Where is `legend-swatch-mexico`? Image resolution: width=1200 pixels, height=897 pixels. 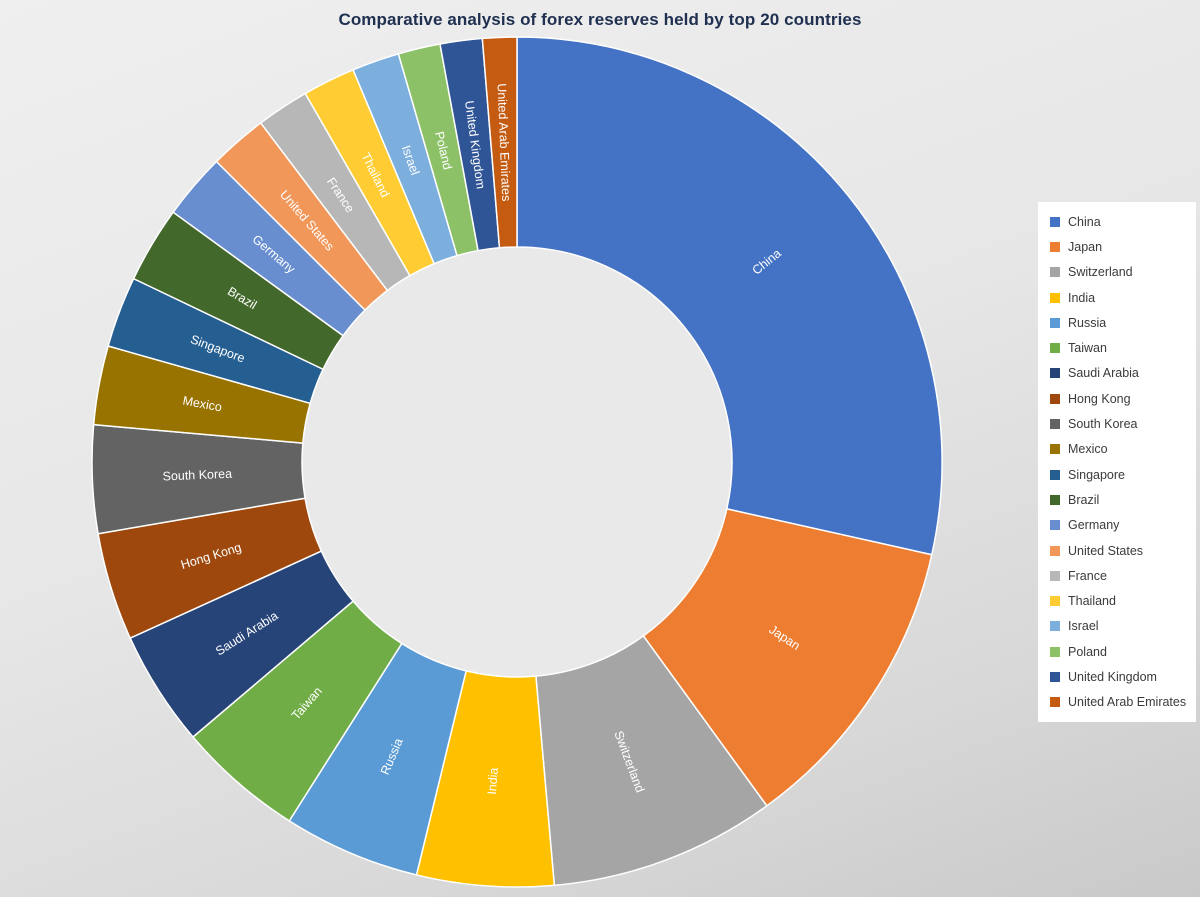
legend-swatch-mexico is located at coordinates (1055, 449).